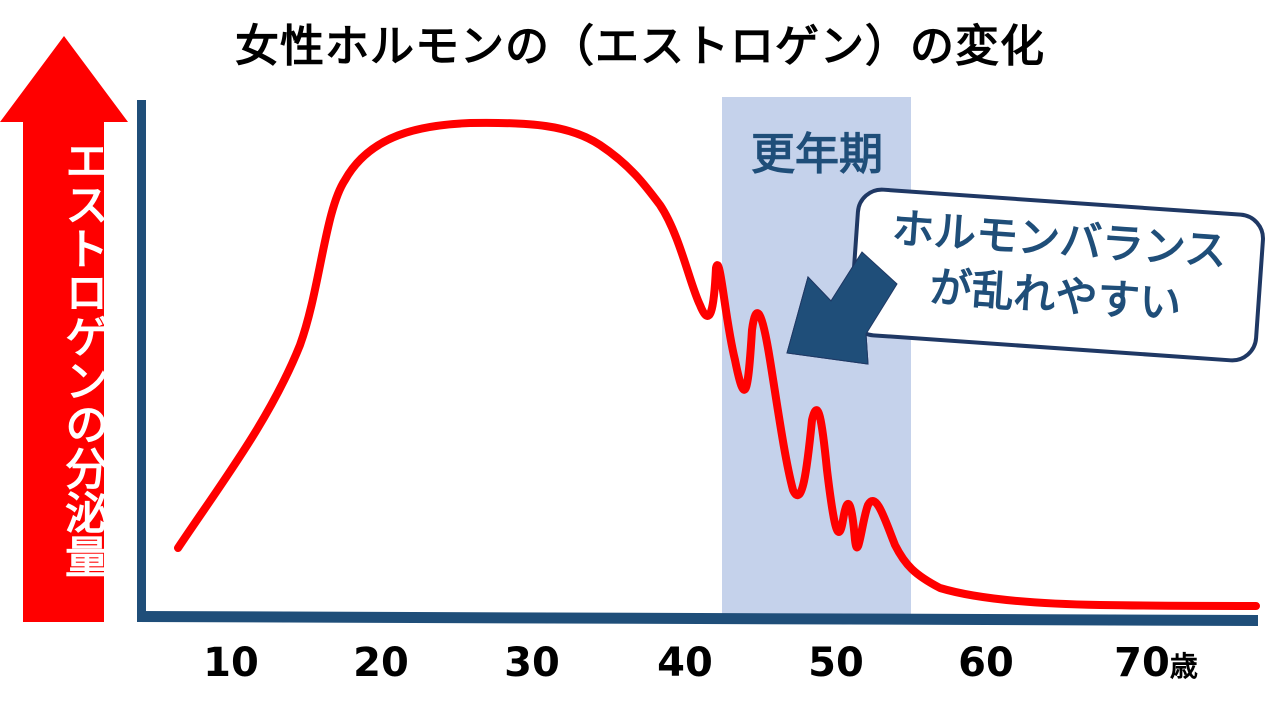  Describe the element at coordinates (1183, 666) in the screenshot. I see `age-unit: 歳` at that location.